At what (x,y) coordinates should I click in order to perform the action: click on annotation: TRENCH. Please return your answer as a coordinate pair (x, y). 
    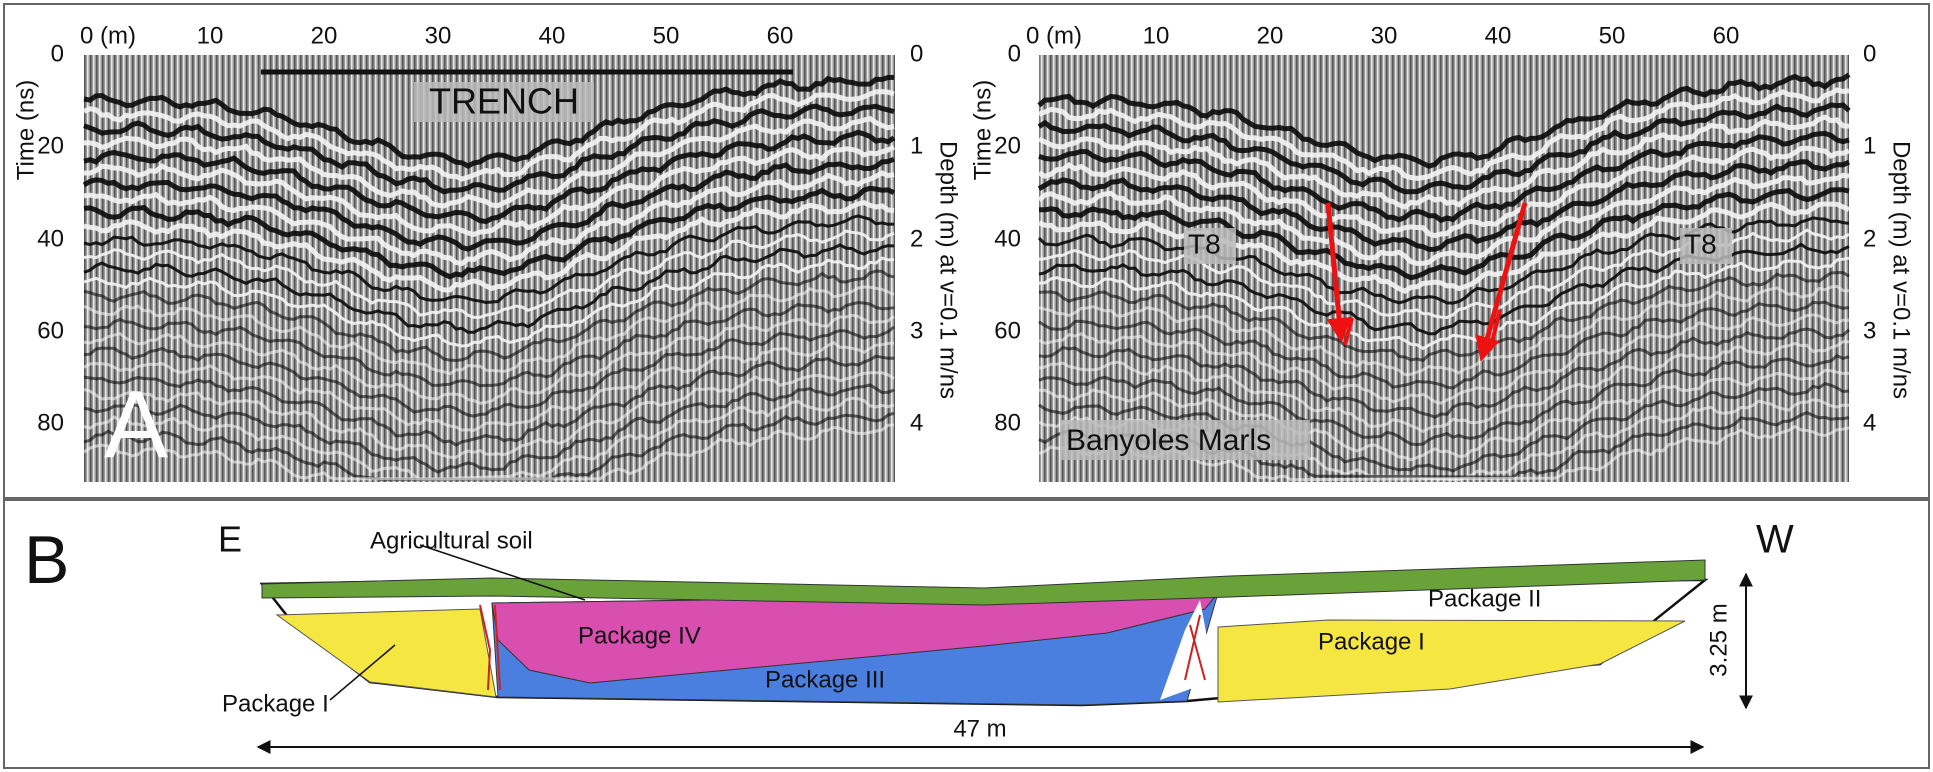
    Looking at the image, I should click on (504, 101).